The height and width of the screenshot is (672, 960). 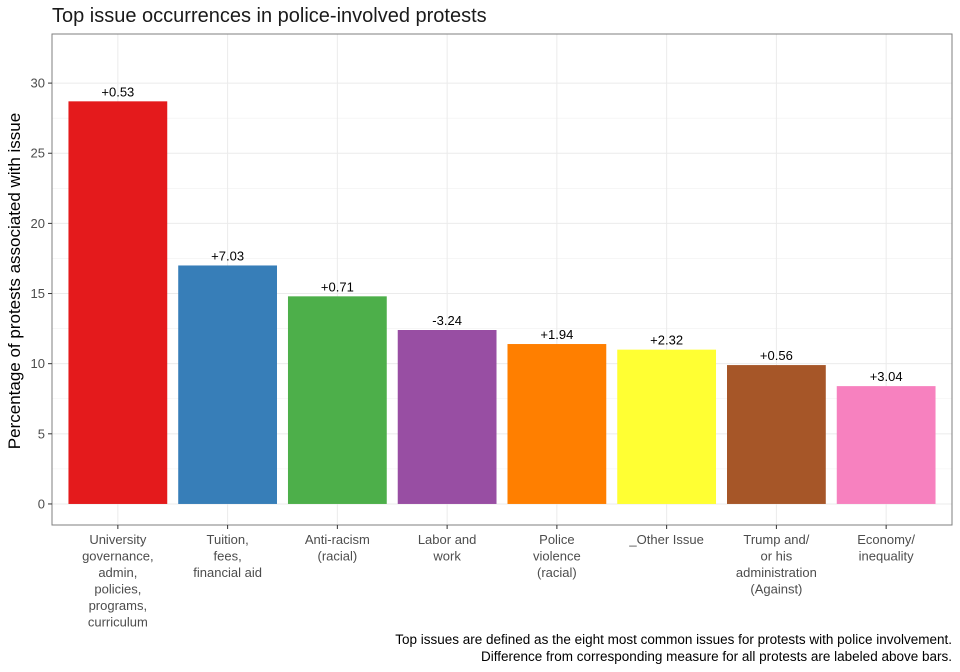 I want to click on bar-data-label: +1.94, so click(x=556, y=334).